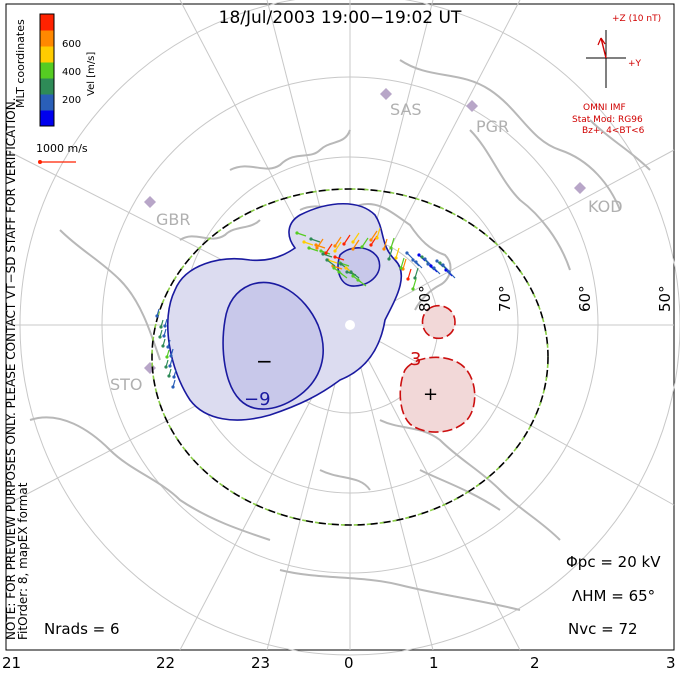 The width and height of the screenshot is (680, 674). I want to click on negative-contour-small, so click(359, 267).